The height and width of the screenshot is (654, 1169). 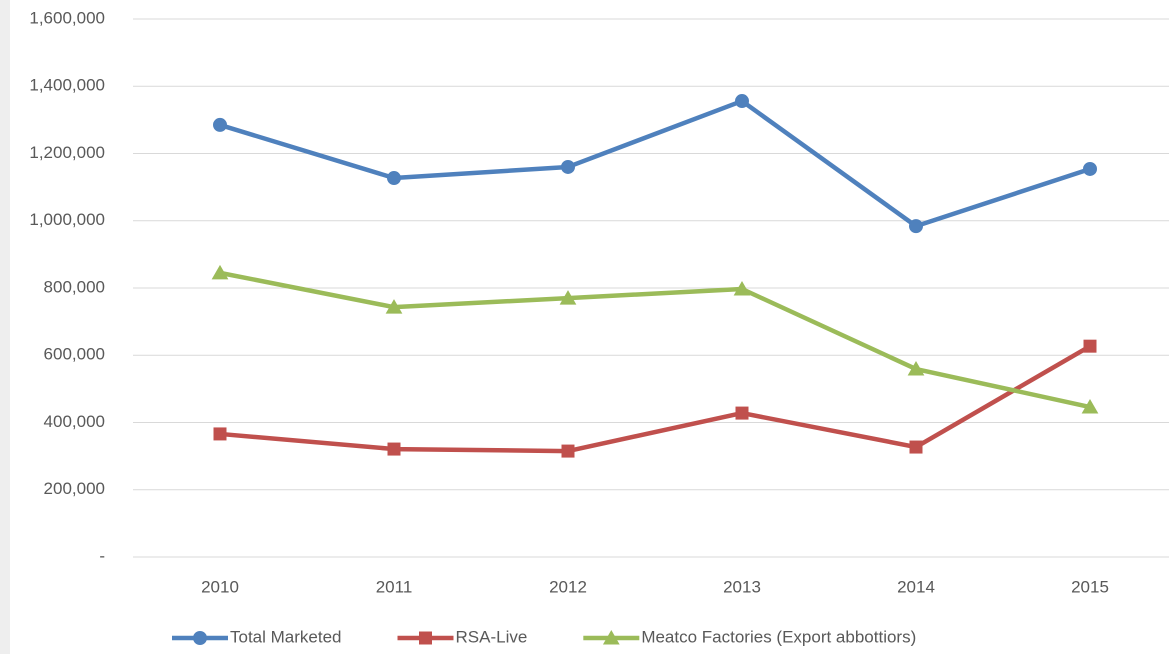 What do you see at coordinates (220, 586) in the screenshot?
I see `x-tick-label: 2010` at bounding box center [220, 586].